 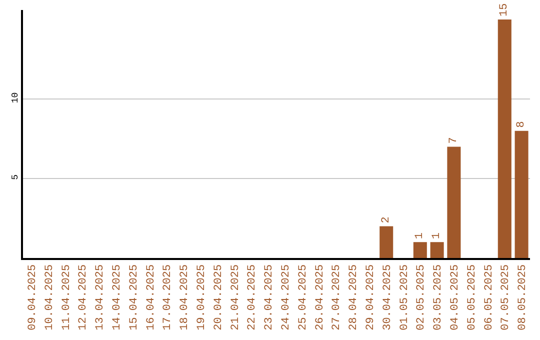 What do you see at coordinates (489, 297) in the screenshot?
I see `x-tick-label: 06.05.2025` at bounding box center [489, 297].